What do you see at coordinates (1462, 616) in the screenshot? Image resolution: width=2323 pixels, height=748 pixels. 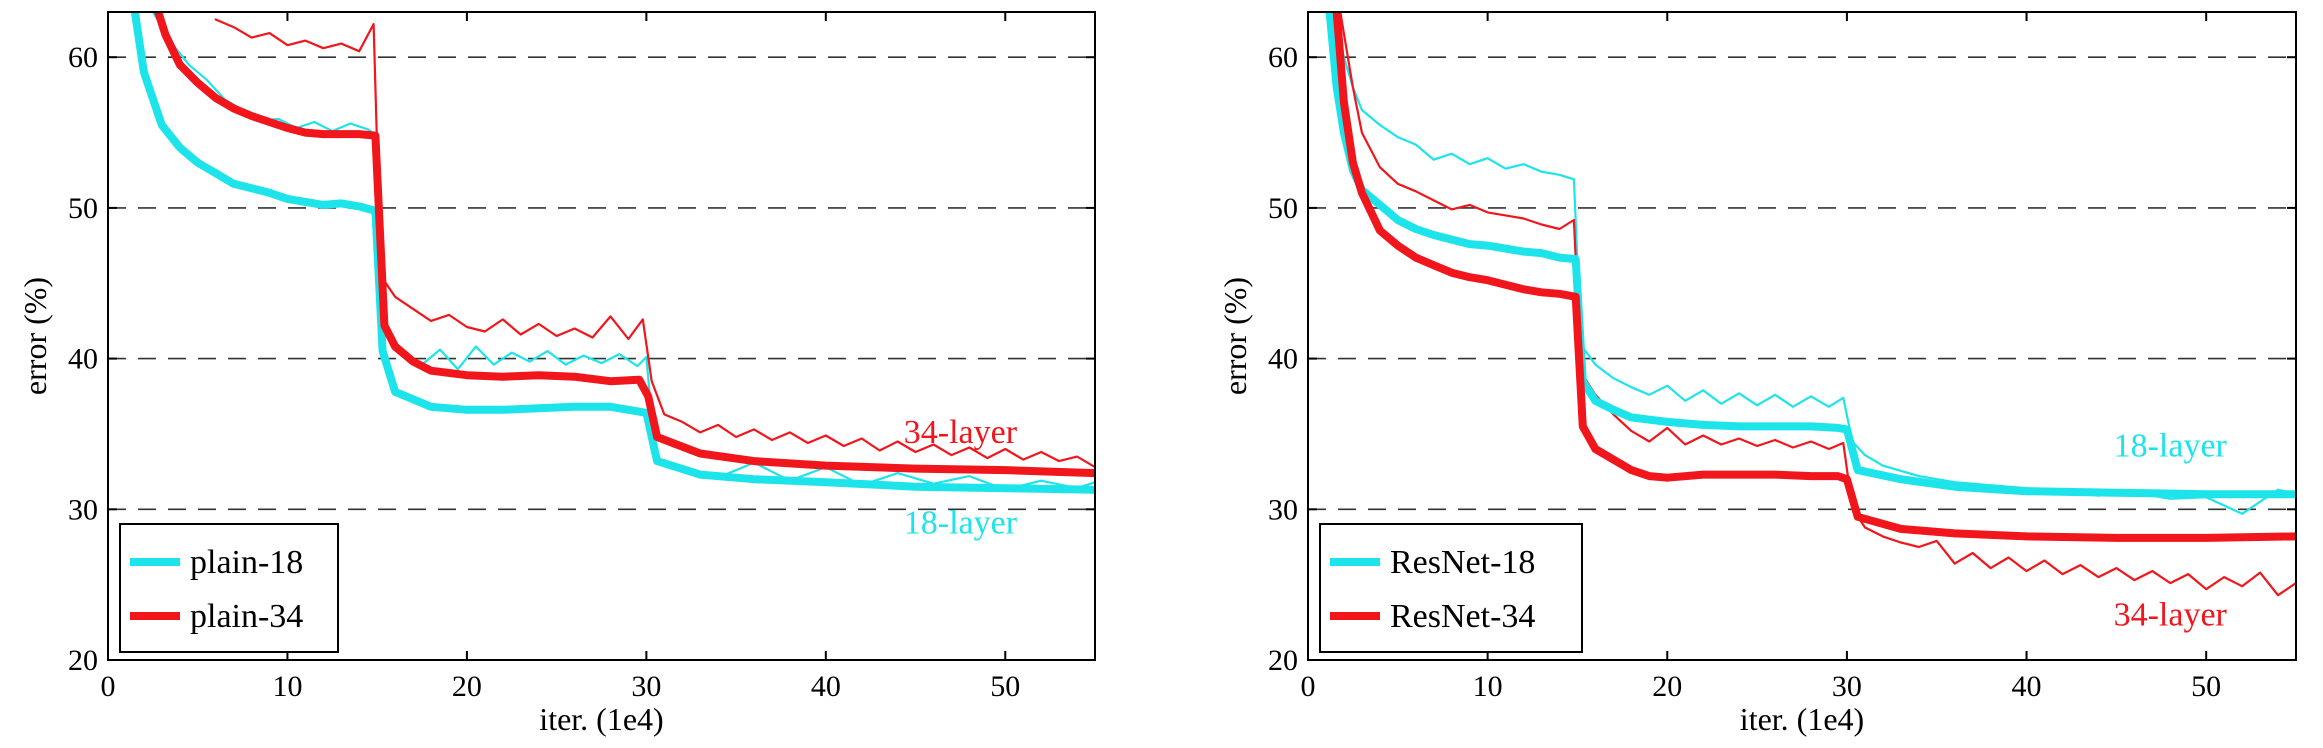 I see `legend-label: ResNet-34` at bounding box center [1462, 616].